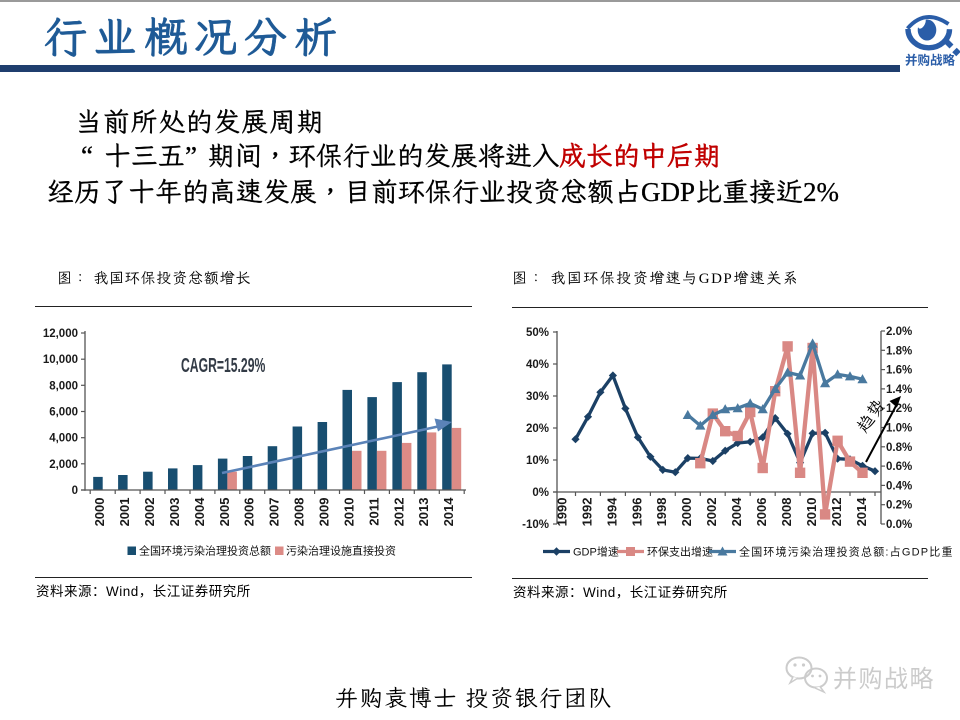 Image resolution: width=960 pixels, height=720 pixels. Describe the element at coordinates (75, 491) in the screenshot. I see `svg-text: 0` at that location.